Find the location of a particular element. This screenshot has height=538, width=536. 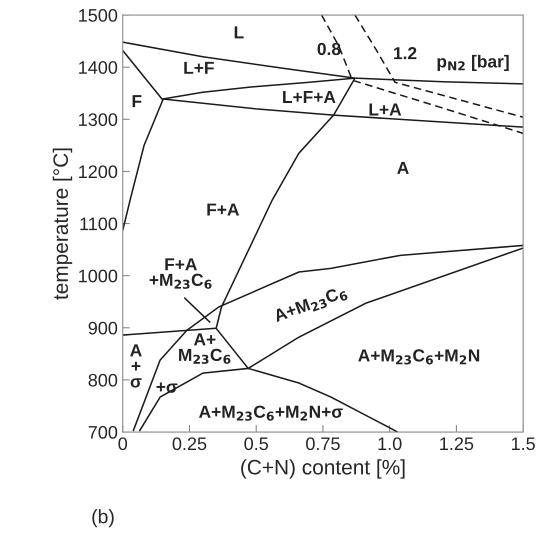

annotation: p$_{N2}$ [bar] is located at coordinates (473, 63).